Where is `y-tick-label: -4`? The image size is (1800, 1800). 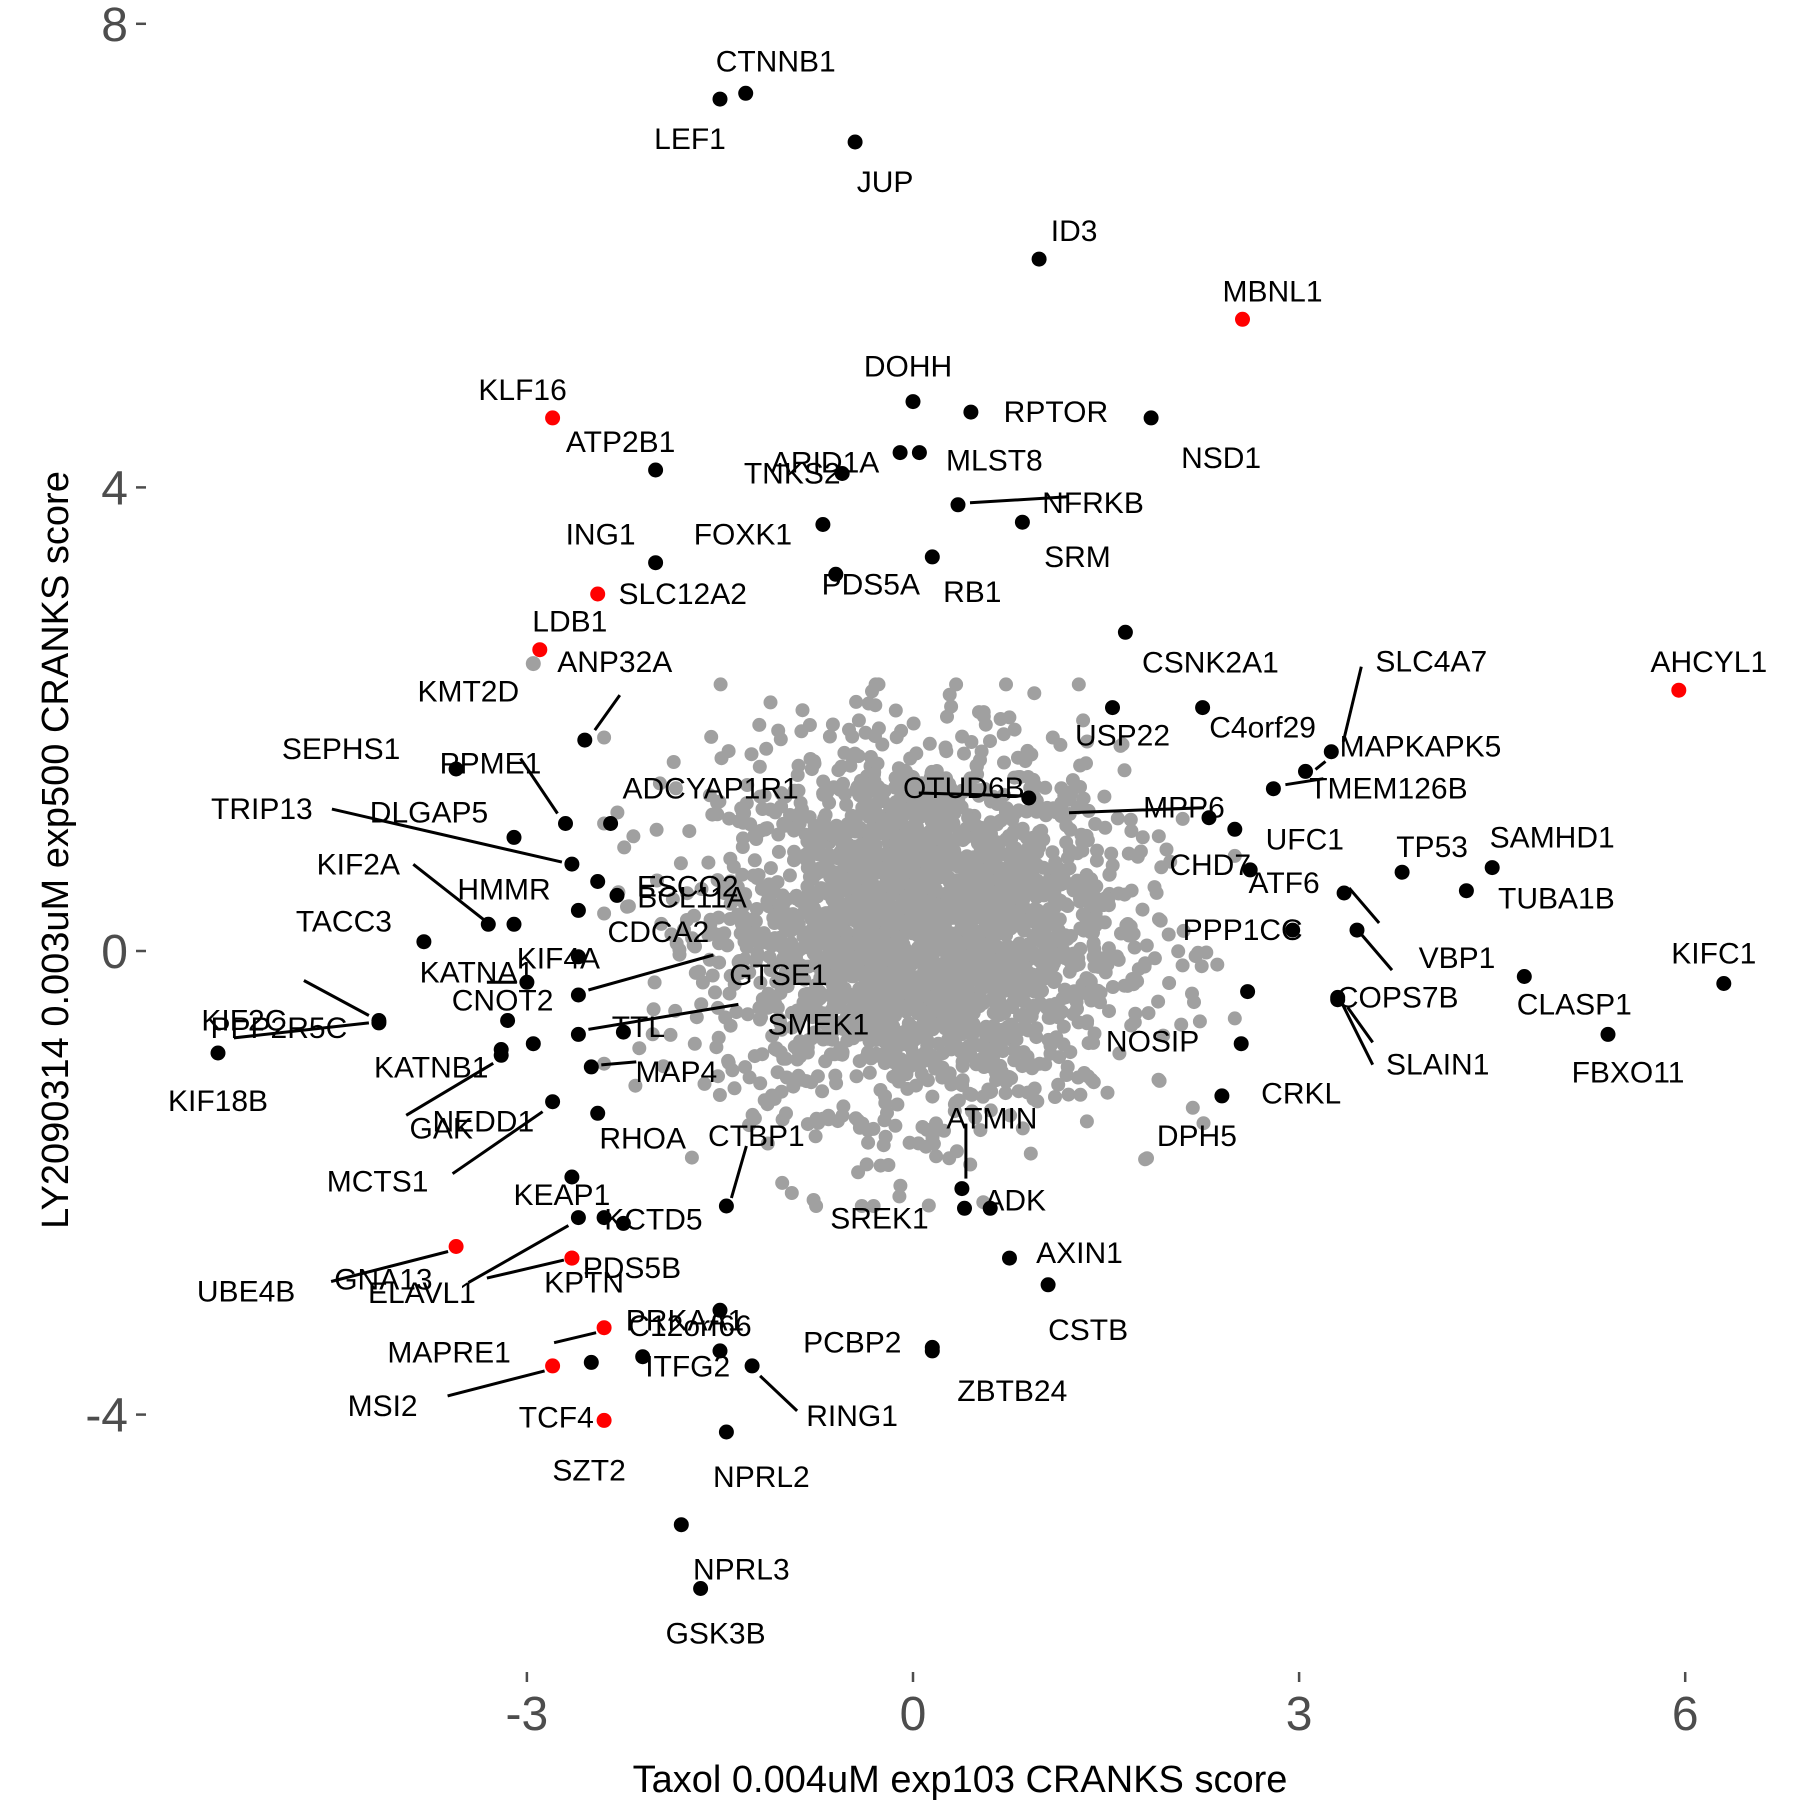
y-tick-label: -4 is located at coordinates (106, 1416).